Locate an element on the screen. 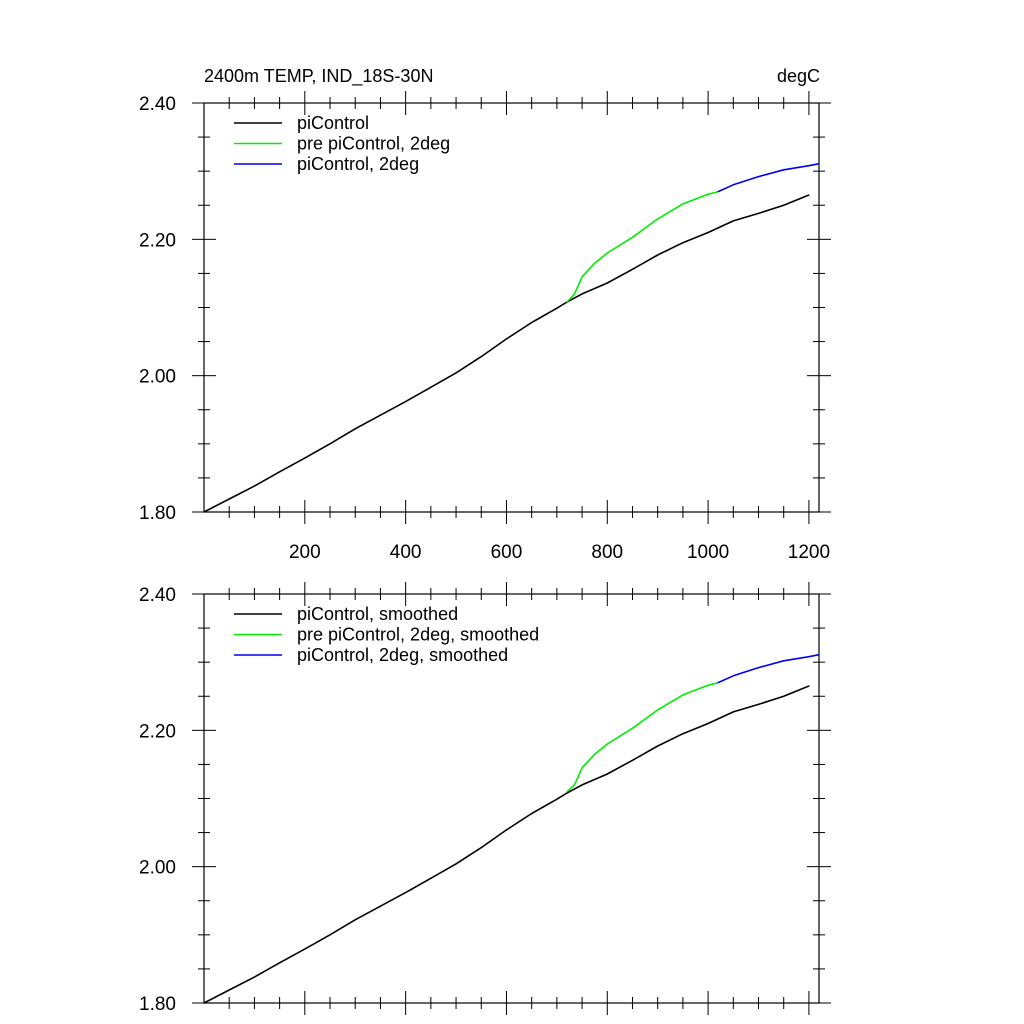 The height and width of the screenshot is (1024, 1024). x-tick-label: 800 is located at coordinates (607, 552).